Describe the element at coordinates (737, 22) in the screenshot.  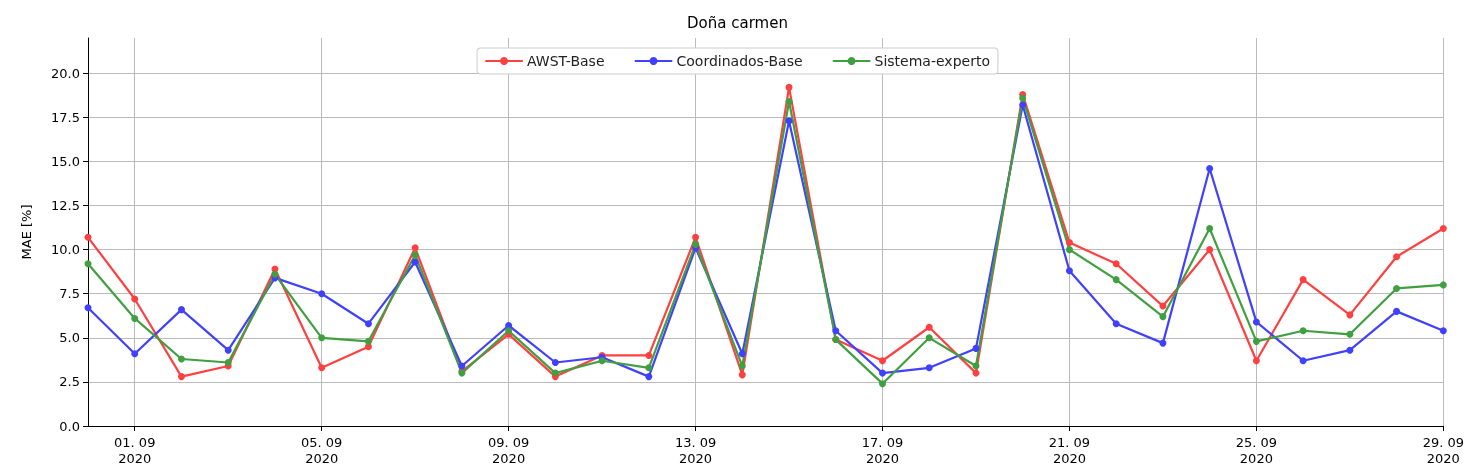
I see `chart-title: Doña carmen` at that location.